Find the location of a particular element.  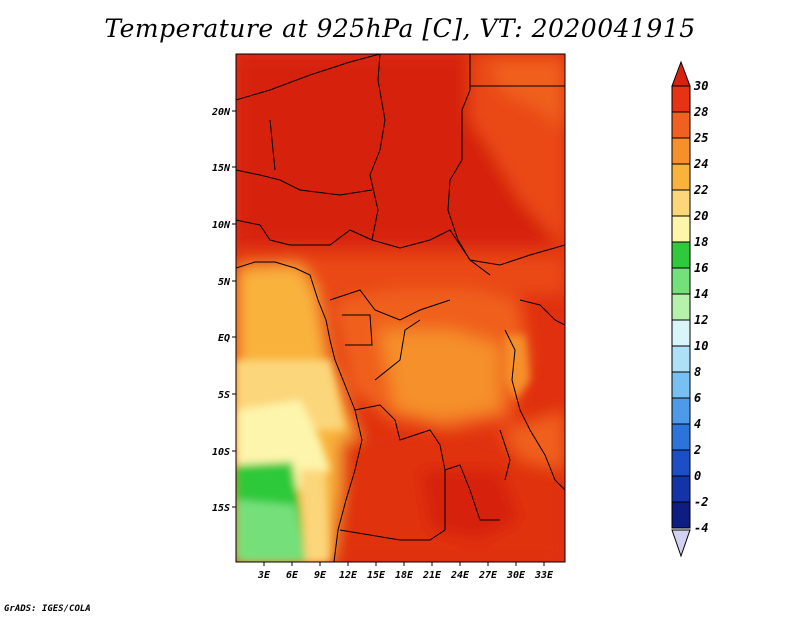

lat-label: 5N is located at coordinates (224, 282).